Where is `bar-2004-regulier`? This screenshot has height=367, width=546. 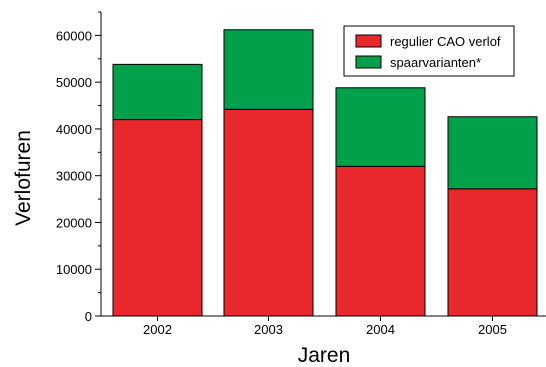 bar-2004-regulier is located at coordinates (380, 241).